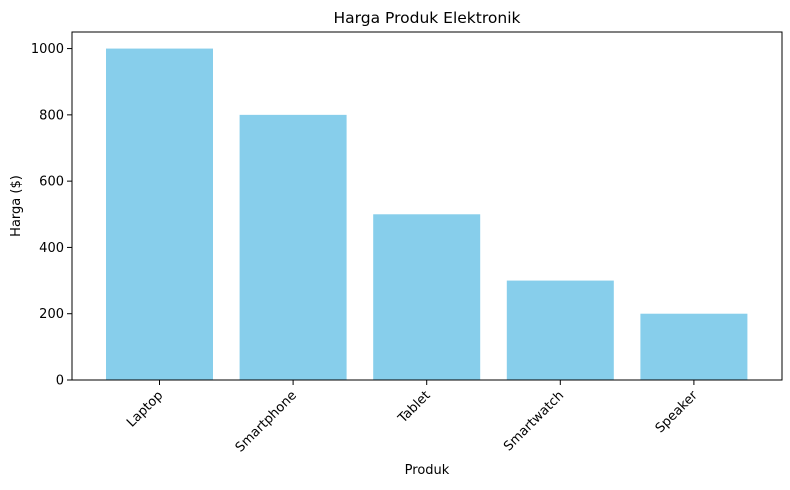 The width and height of the screenshot is (790, 490). What do you see at coordinates (60, 381) in the screenshot?
I see `y-tick-label: 0` at bounding box center [60, 381].